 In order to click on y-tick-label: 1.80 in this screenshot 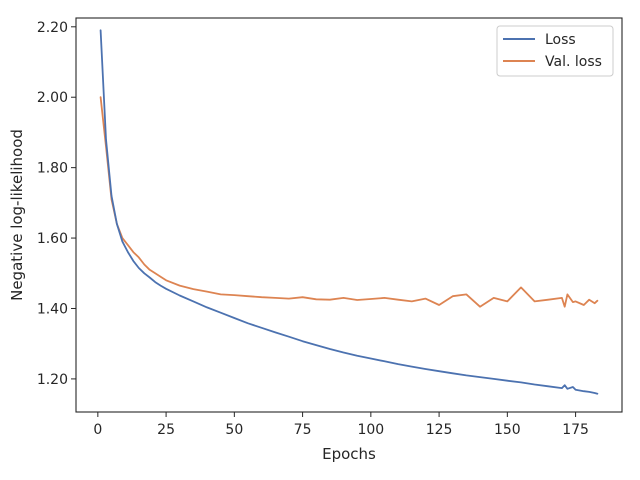, I will do `click(52, 169)`.